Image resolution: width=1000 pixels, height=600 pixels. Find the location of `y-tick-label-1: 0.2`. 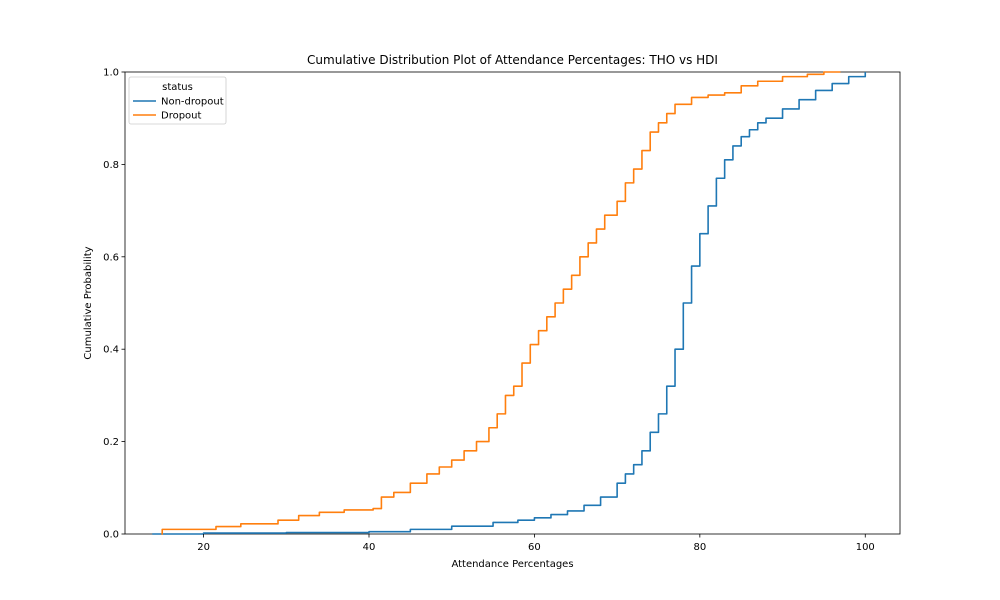

y-tick-label-1: 0.2 is located at coordinates (111, 442).